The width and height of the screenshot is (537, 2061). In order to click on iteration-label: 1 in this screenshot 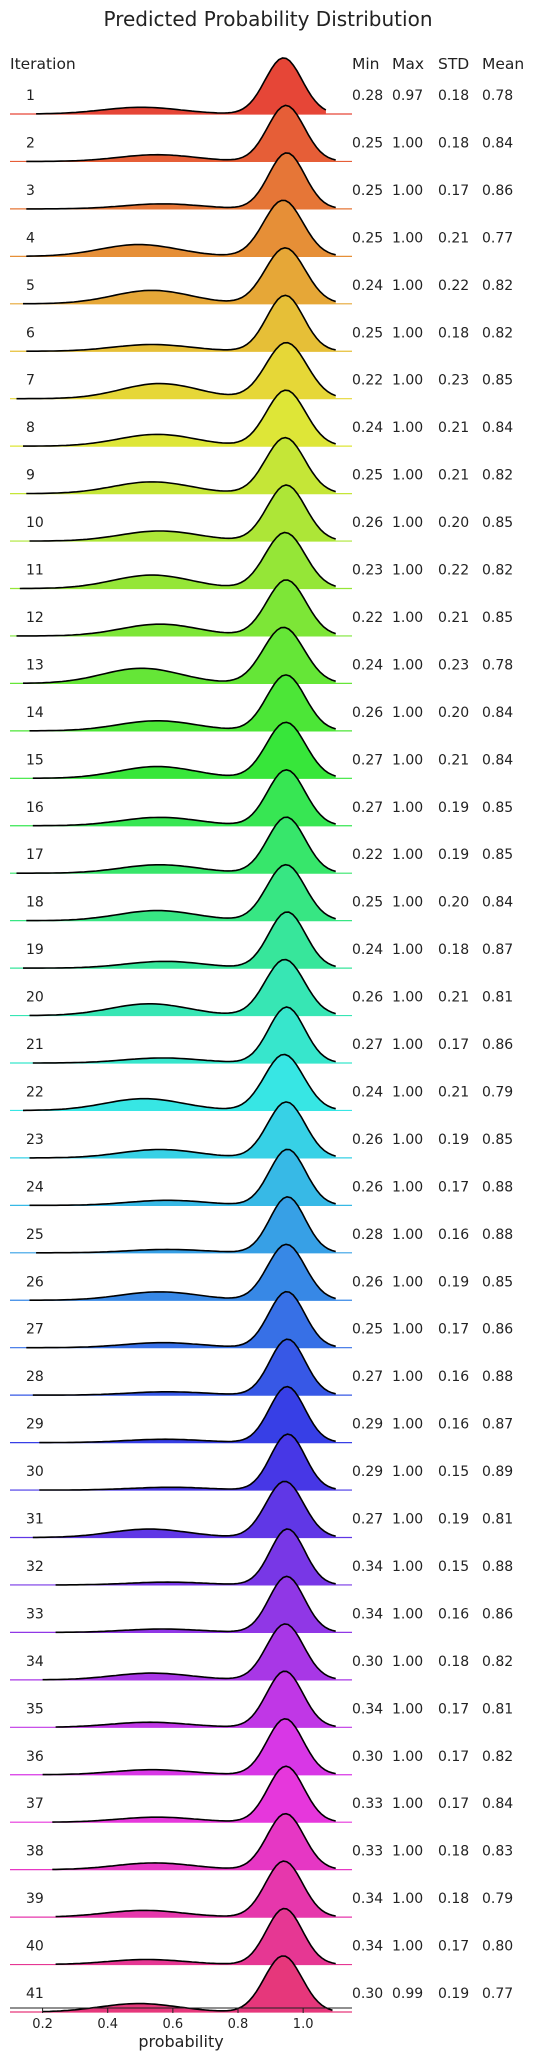, I will do `click(30, 96)`.